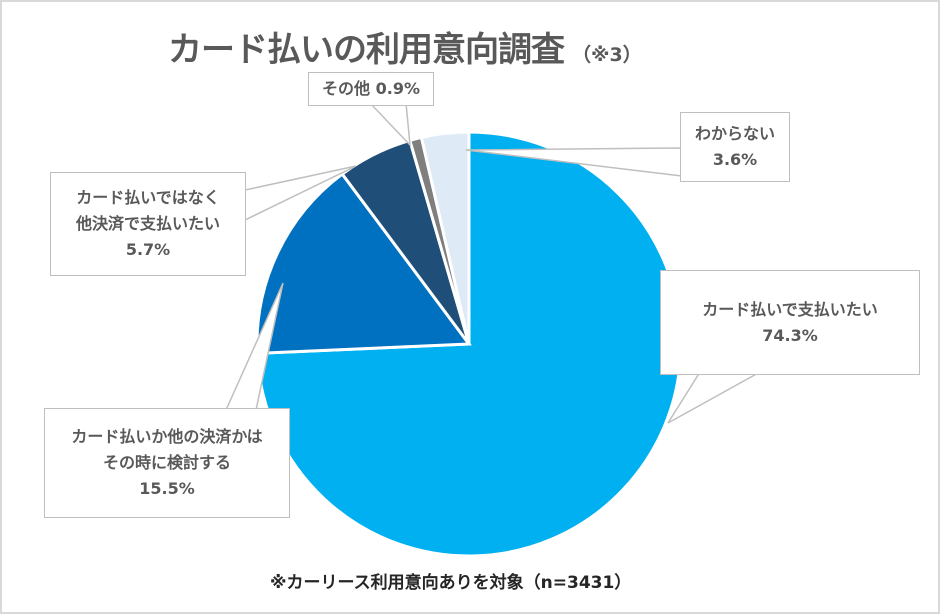  I want to click on label-unknown: わからない 3.6%, so click(735, 147).